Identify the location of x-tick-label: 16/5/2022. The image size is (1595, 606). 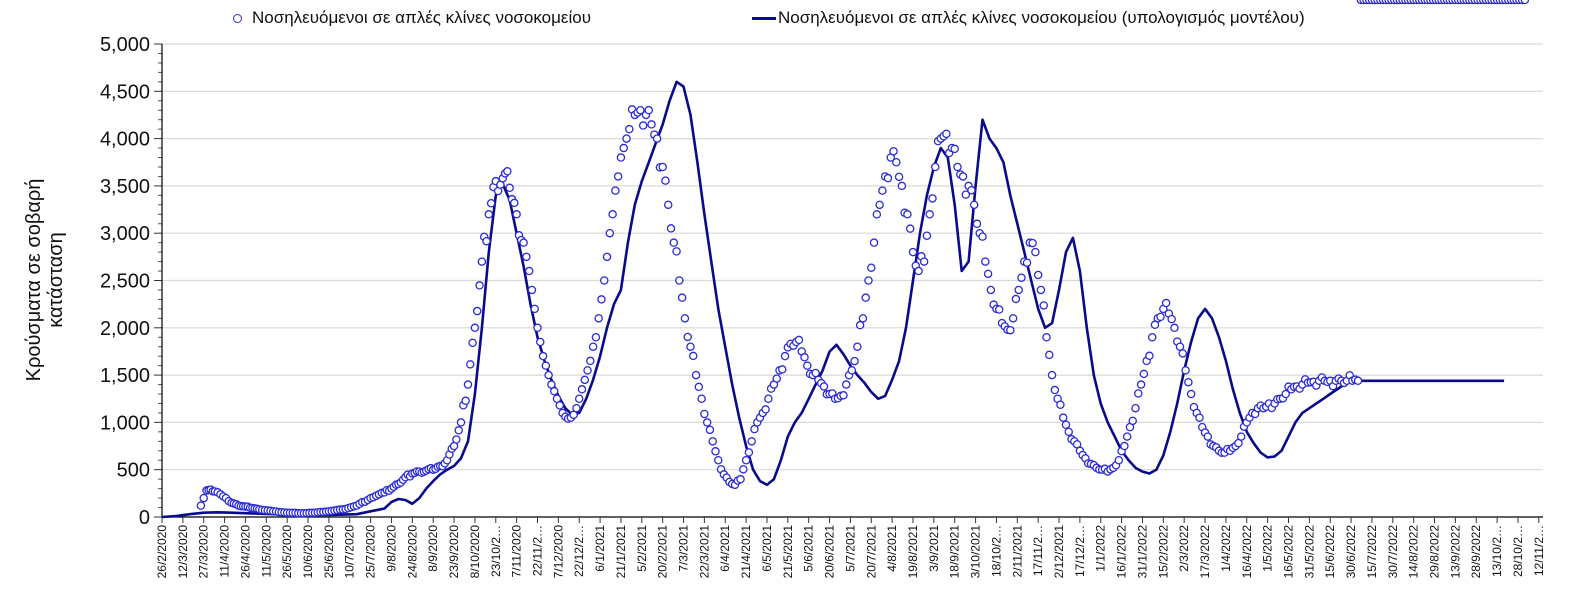
(1288, 552).